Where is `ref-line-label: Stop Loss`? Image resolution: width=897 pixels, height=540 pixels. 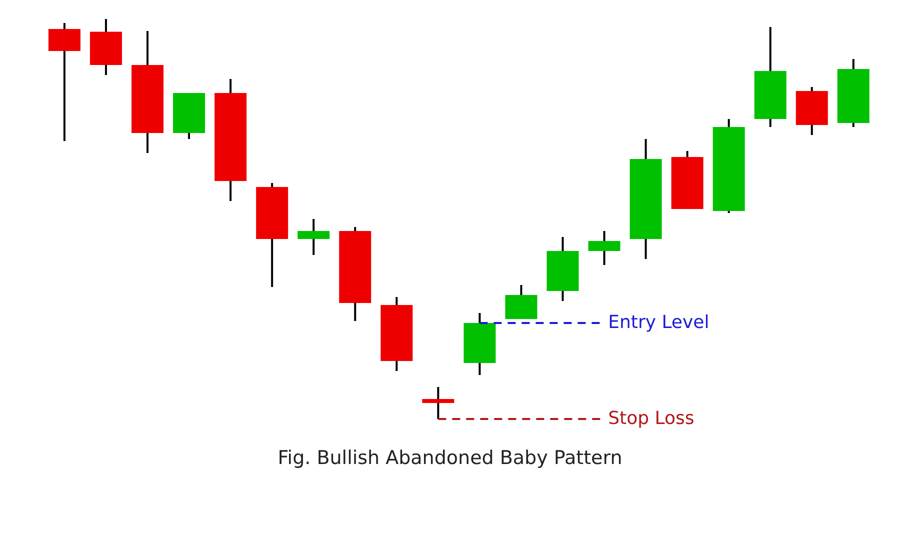 ref-line-label: Stop Loss is located at coordinates (651, 418).